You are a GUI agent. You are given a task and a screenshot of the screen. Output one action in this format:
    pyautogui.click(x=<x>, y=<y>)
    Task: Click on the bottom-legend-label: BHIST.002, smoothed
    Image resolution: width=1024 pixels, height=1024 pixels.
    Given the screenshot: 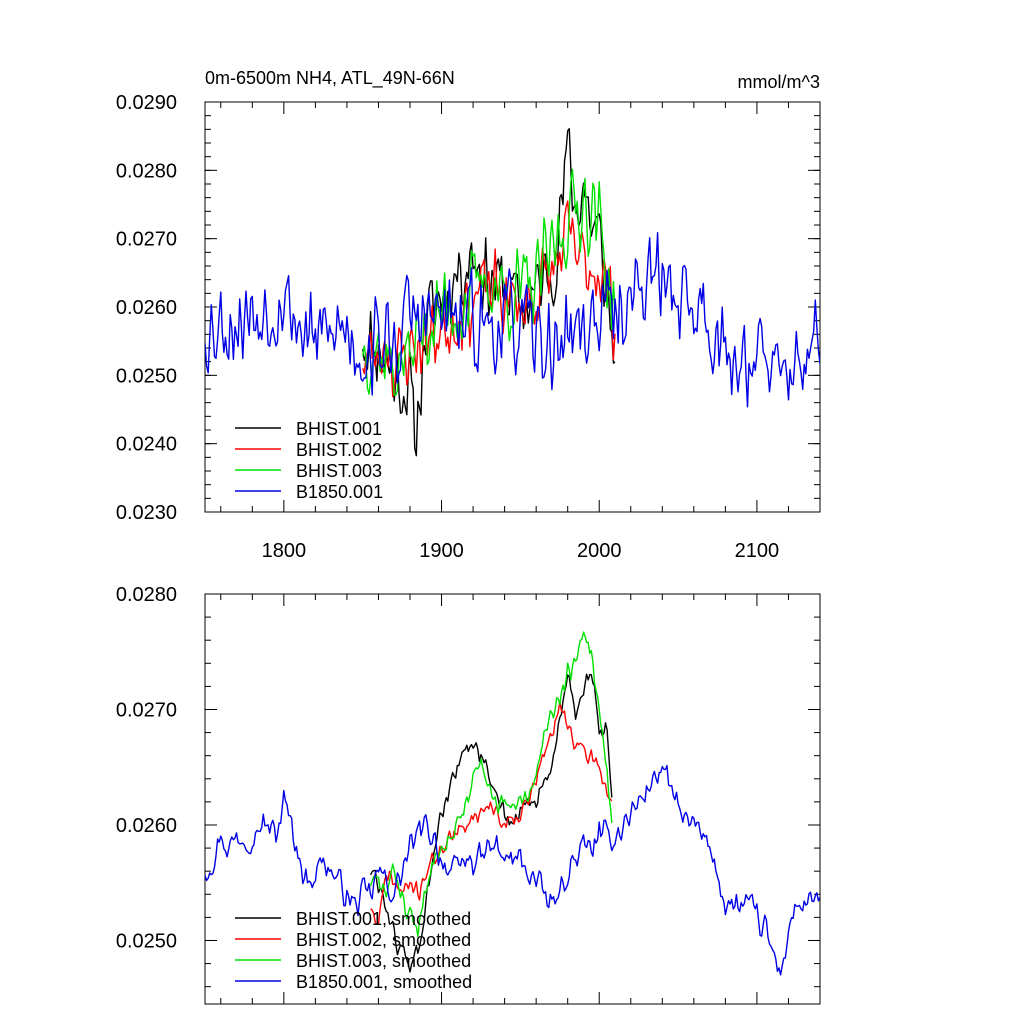 What is the action you would take?
    pyautogui.click(x=383, y=940)
    